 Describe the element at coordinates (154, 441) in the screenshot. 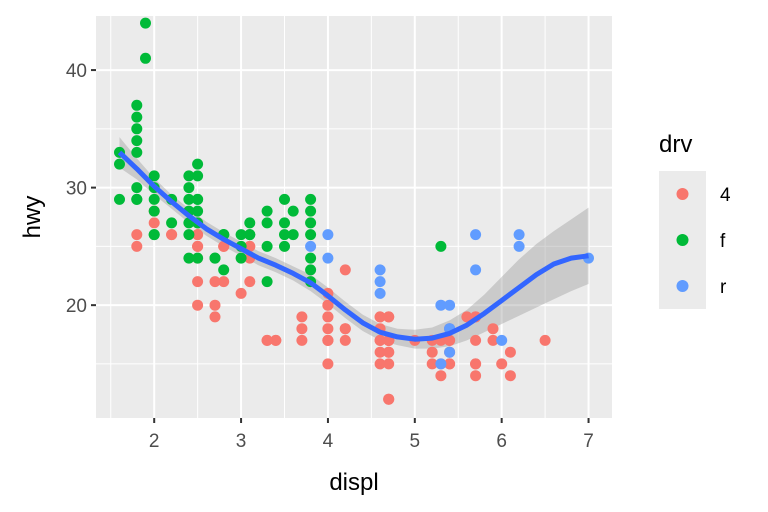

I see `x-tick-label: 2` at that location.